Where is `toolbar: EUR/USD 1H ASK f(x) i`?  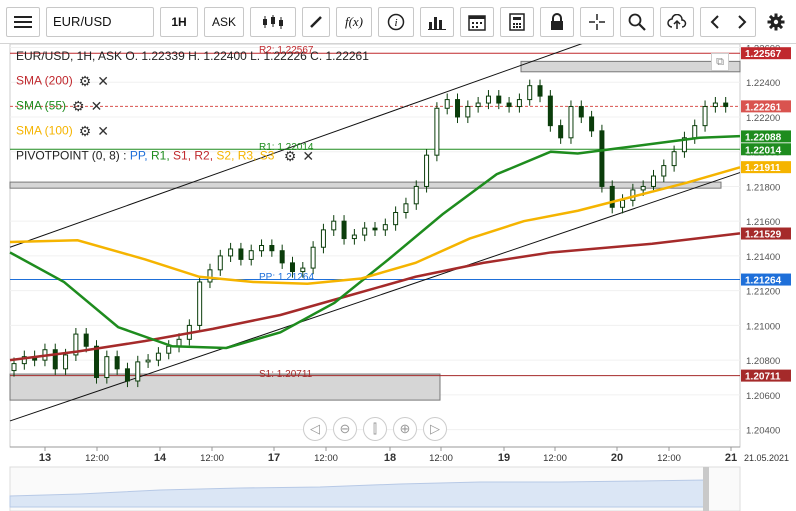 toolbar: EUR/USD 1H ASK f(x) i is located at coordinates (398, 22).